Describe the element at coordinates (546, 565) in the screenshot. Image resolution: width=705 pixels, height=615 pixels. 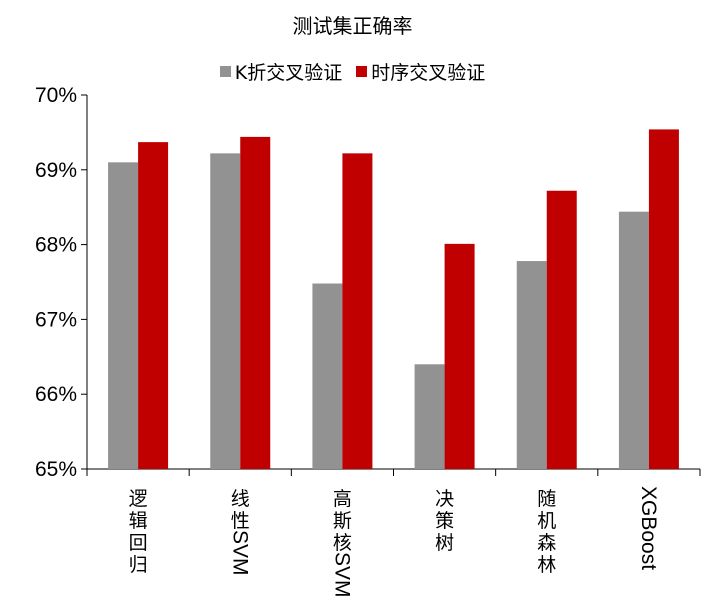
I see `svg-text: 林` at that location.